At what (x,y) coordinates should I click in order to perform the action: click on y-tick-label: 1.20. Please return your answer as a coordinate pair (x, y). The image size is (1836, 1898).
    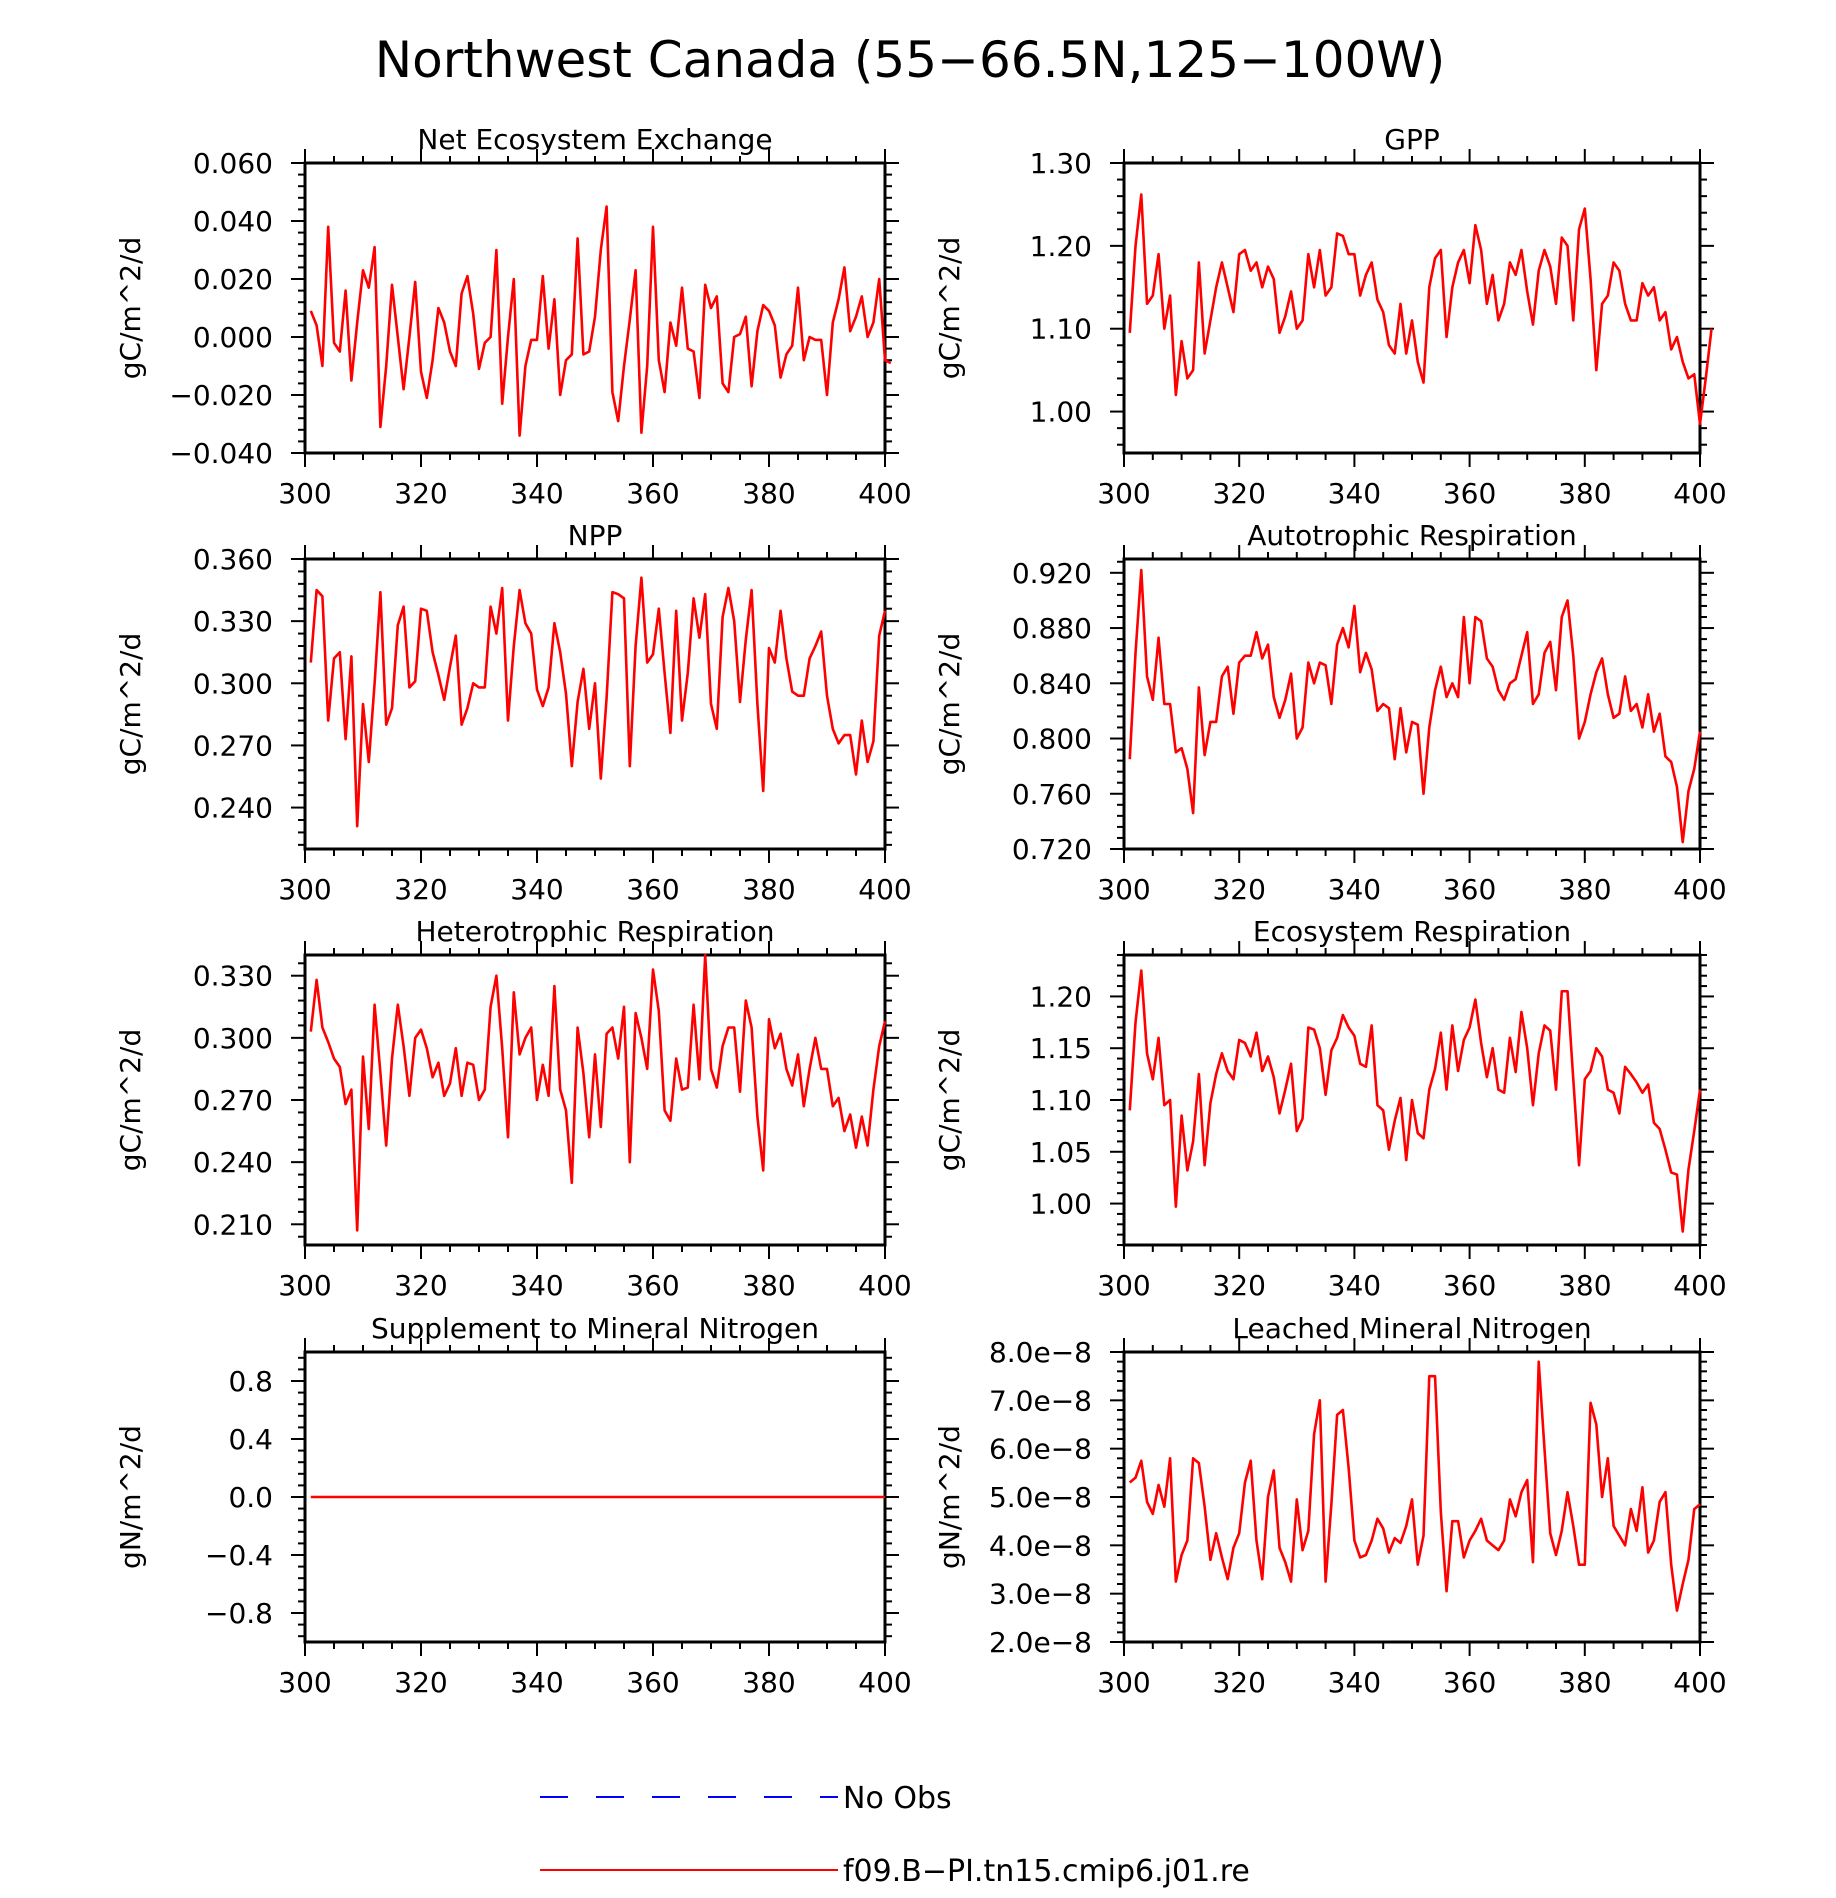
    Looking at the image, I should click on (1061, 996).